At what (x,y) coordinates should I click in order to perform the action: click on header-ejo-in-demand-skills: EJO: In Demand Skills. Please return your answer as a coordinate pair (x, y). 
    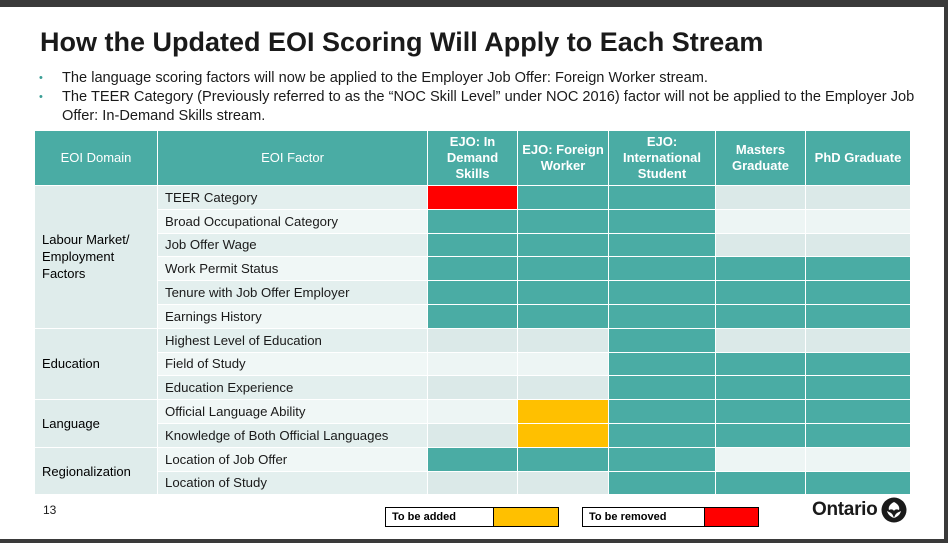
    Looking at the image, I should click on (473, 158).